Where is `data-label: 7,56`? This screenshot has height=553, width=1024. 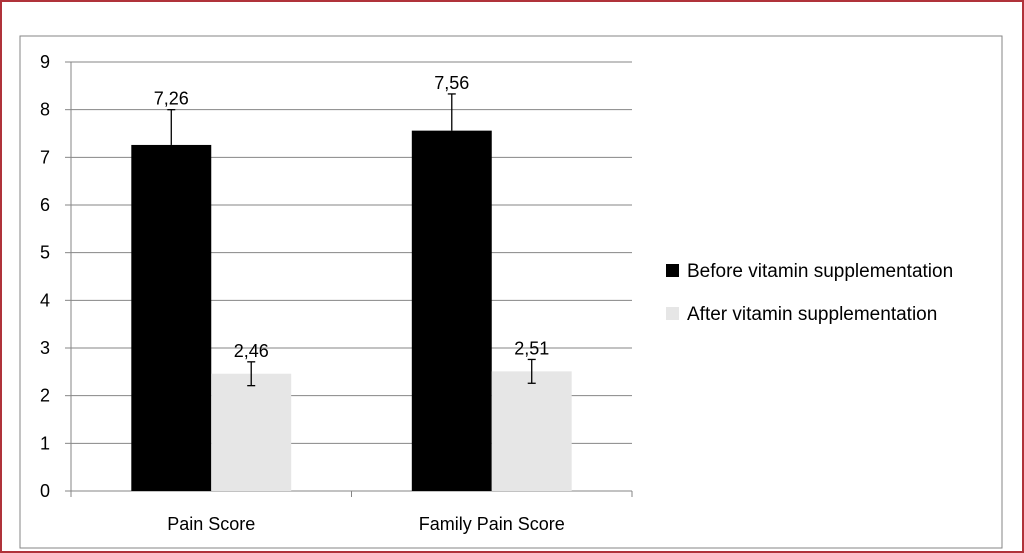
data-label: 7,56 is located at coordinates (451, 83).